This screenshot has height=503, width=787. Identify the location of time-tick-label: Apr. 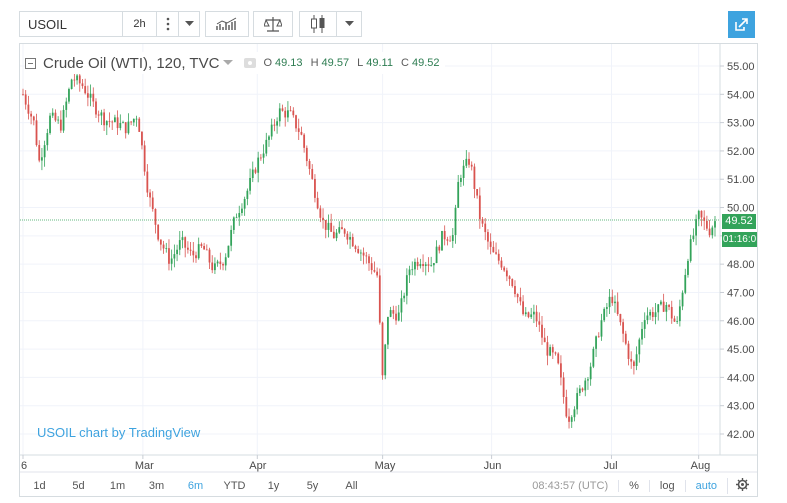
(257, 466).